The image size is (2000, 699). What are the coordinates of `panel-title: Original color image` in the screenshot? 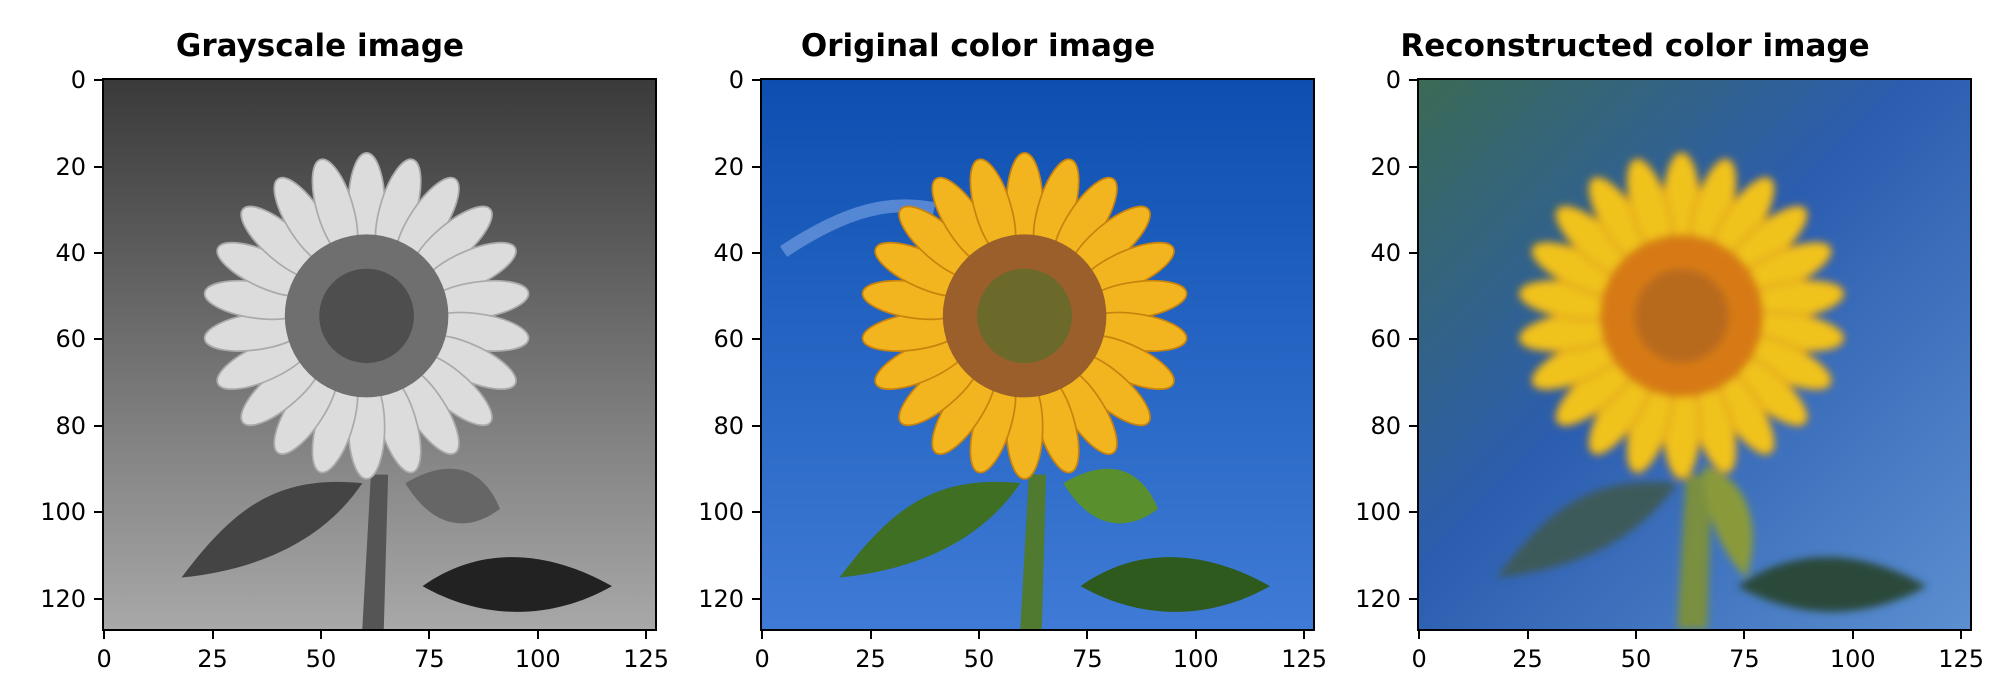 It's located at (978, 46).